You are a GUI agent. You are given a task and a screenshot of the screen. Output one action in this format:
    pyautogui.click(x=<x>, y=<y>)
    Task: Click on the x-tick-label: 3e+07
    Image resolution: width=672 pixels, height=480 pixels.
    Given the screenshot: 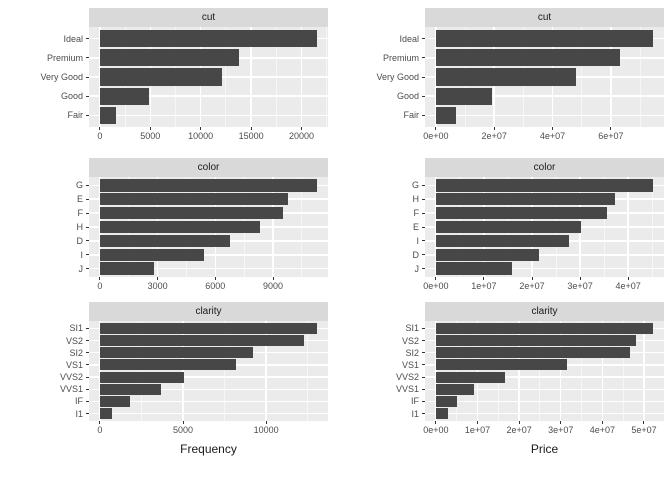 What is the action you would take?
    pyautogui.click(x=561, y=430)
    